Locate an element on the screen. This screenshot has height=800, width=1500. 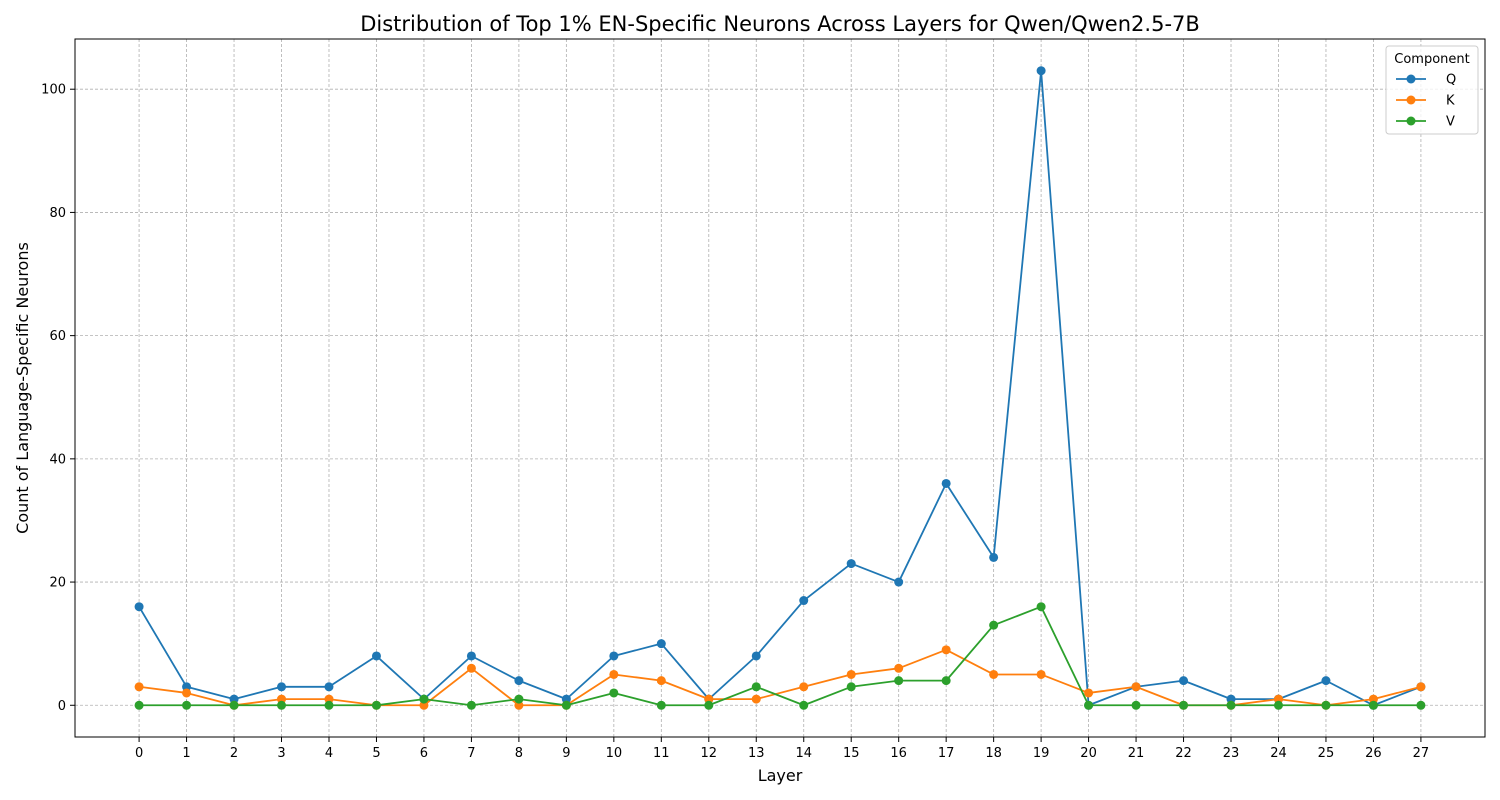
x-tick-label: 27 is located at coordinates (1421, 753).